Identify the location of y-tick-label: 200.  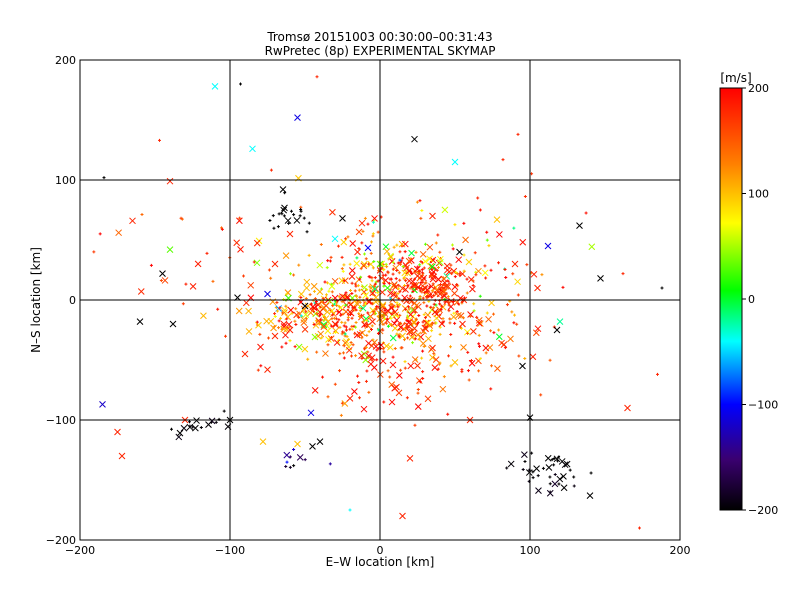
(65, 60).